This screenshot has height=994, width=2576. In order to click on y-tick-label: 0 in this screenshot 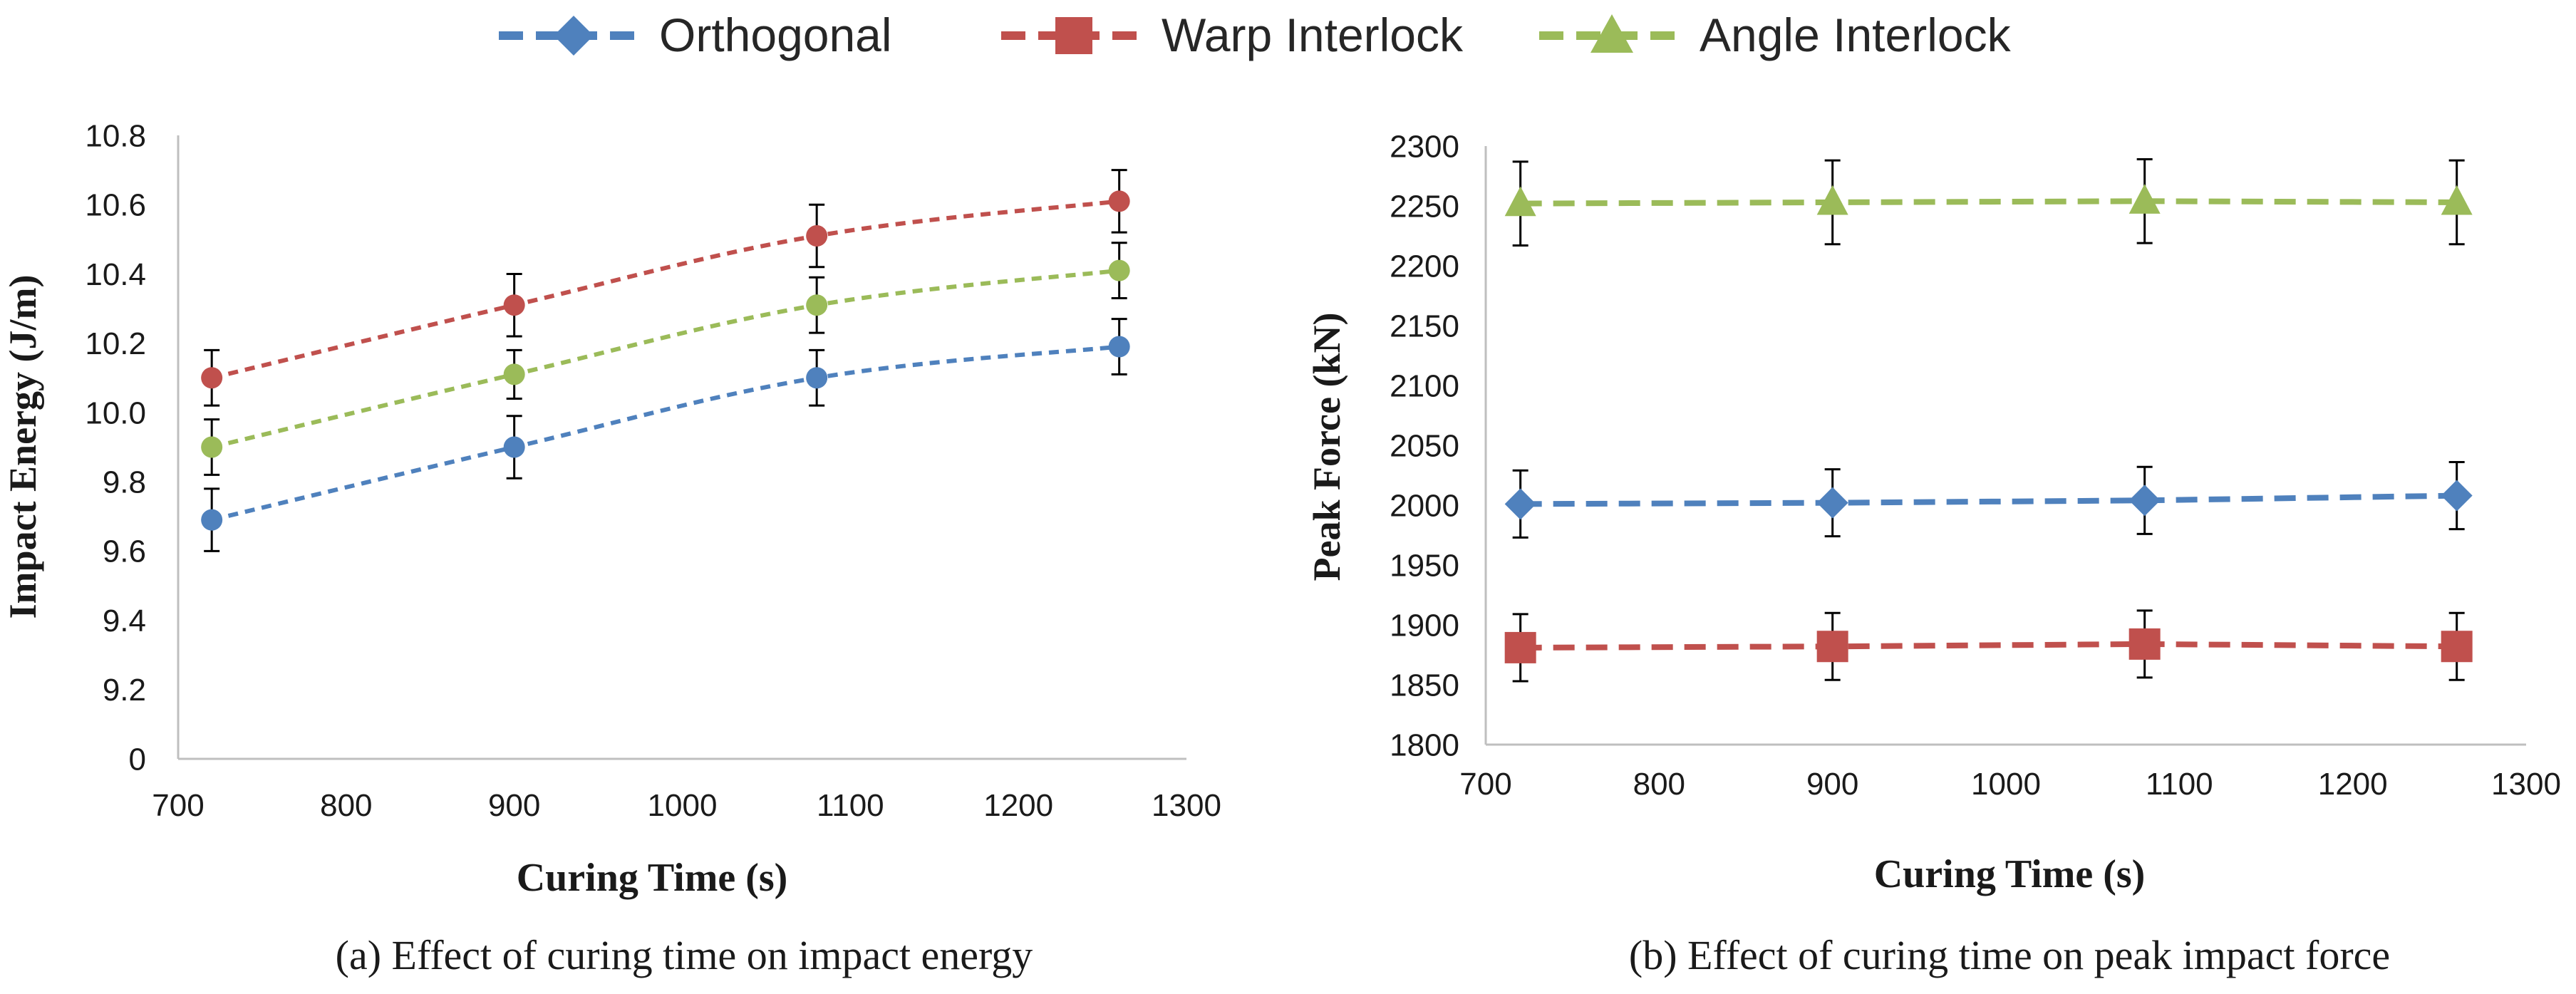, I will do `click(138, 759)`.